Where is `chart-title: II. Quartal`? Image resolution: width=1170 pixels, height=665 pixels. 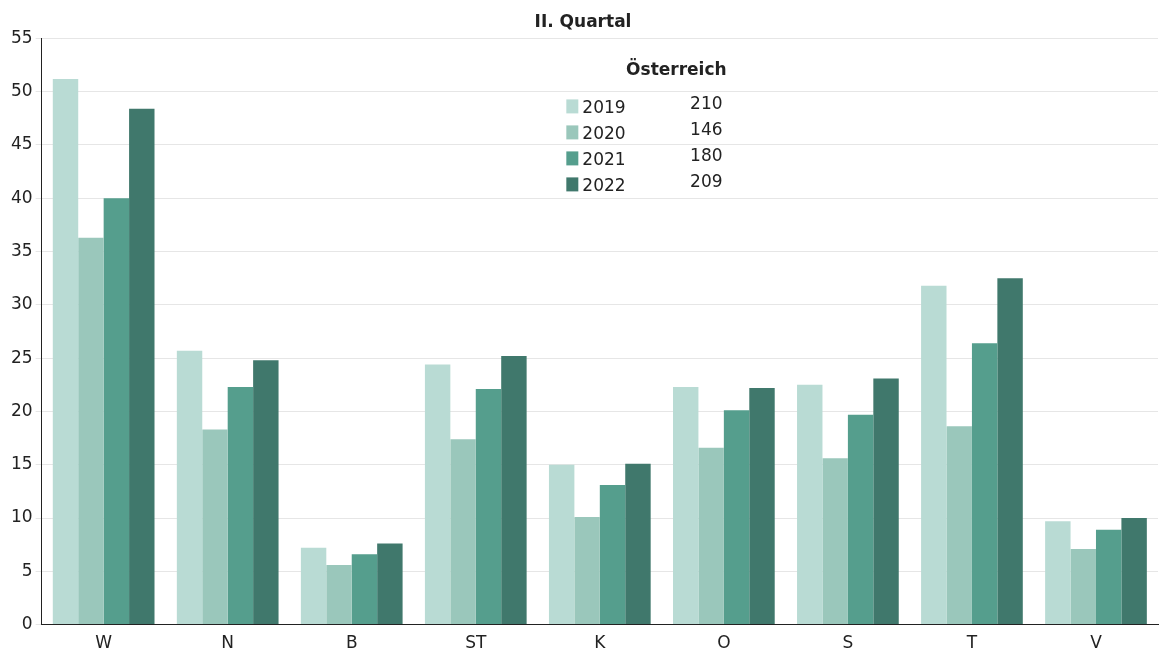
chart-title: II. Quartal is located at coordinates (583, 20).